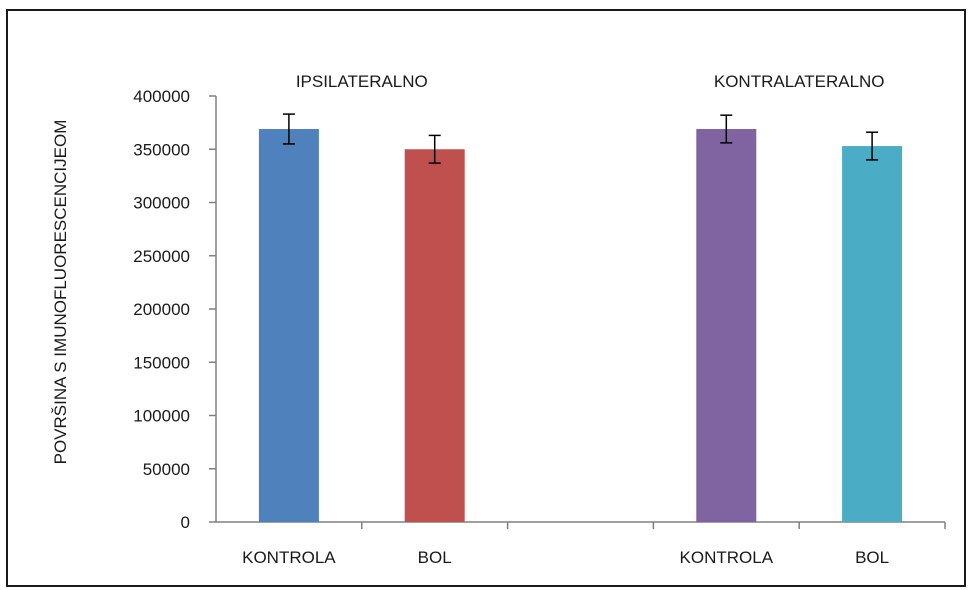 The height and width of the screenshot is (590, 970). What do you see at coordinates (161, 362) in the screenshot?
I see `y-tick-label: 150000` at bounding box center [161, 362].